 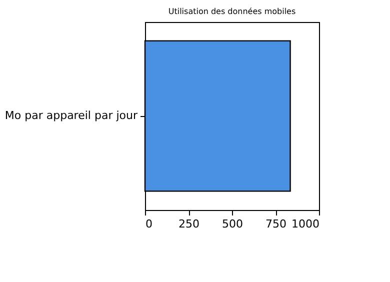 What do you see at coordinates (306, 224) in the screenshot?
I see `x-tick-label: 1000` at bounding box center [306, 224].